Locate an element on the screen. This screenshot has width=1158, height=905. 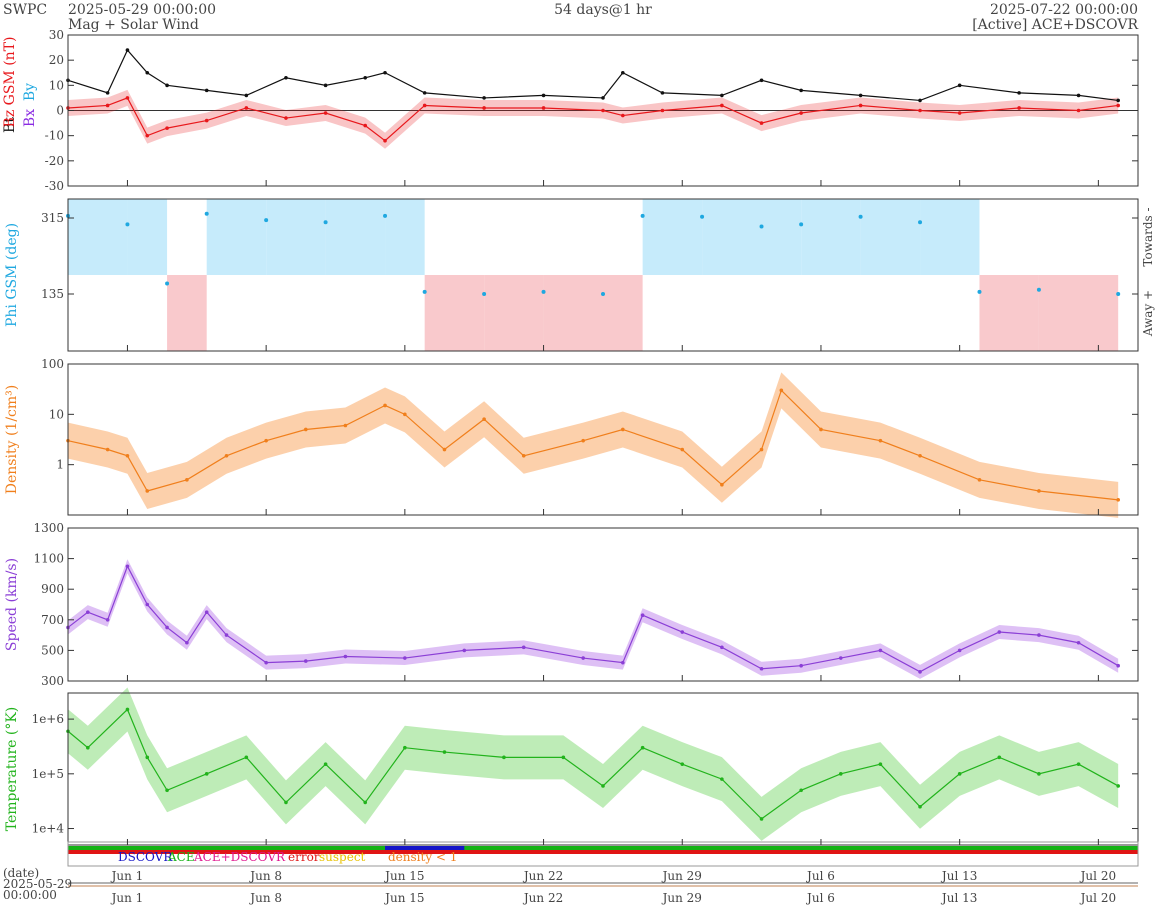
legend-error: error is located at coordinates (304, 857).